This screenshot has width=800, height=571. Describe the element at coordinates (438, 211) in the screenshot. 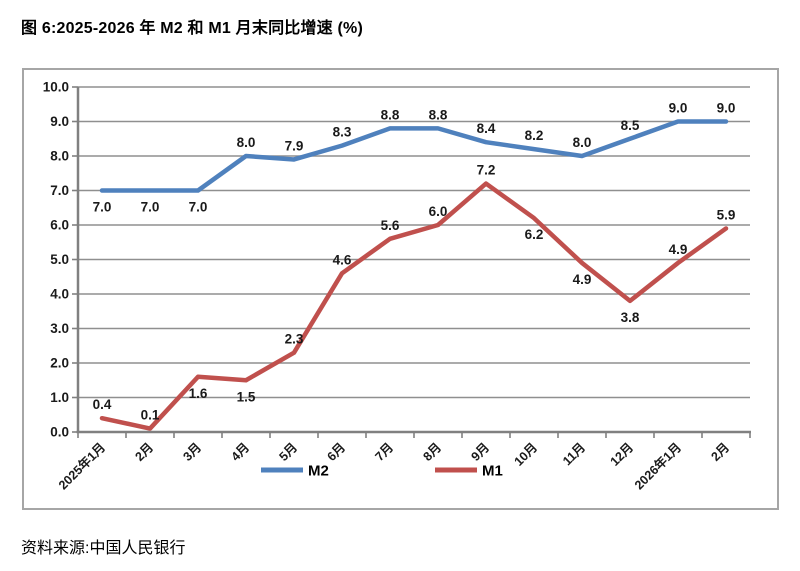

I see `data-label: 6.0` at that location.